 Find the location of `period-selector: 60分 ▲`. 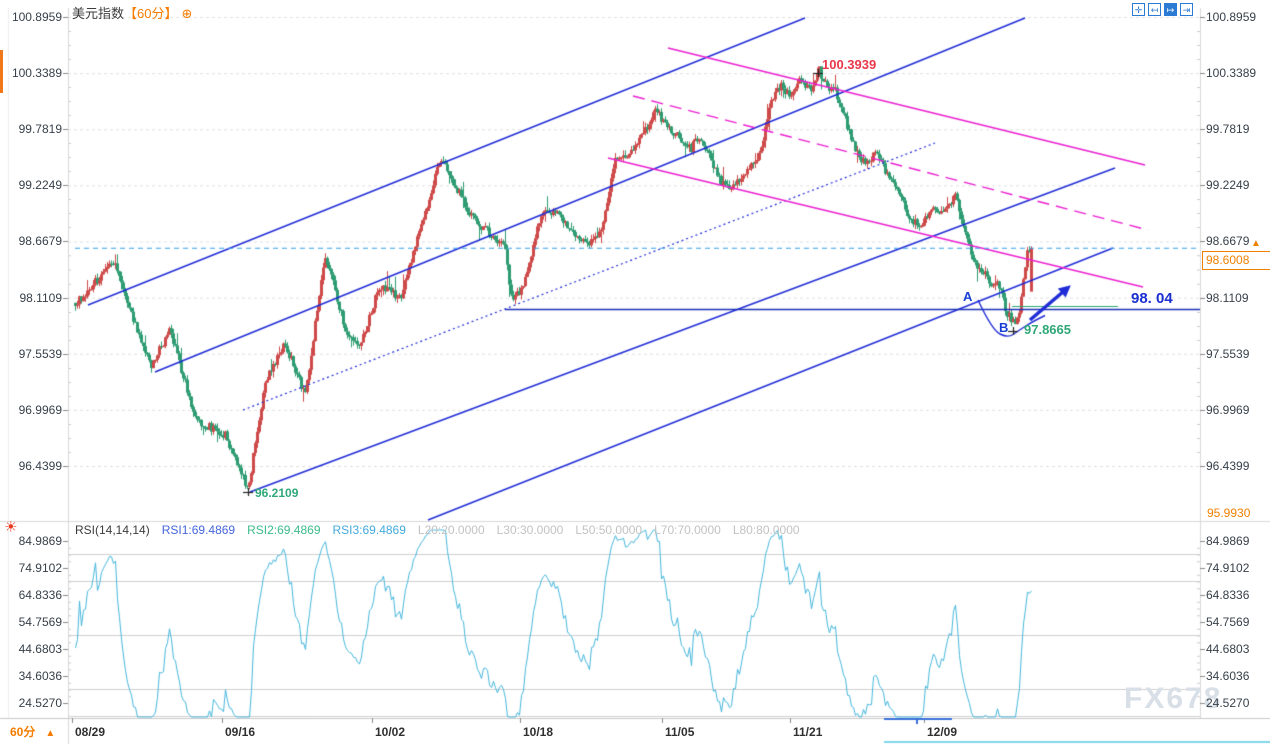

period-selector: 60分 ▲ is located at coordinates (32, 731).